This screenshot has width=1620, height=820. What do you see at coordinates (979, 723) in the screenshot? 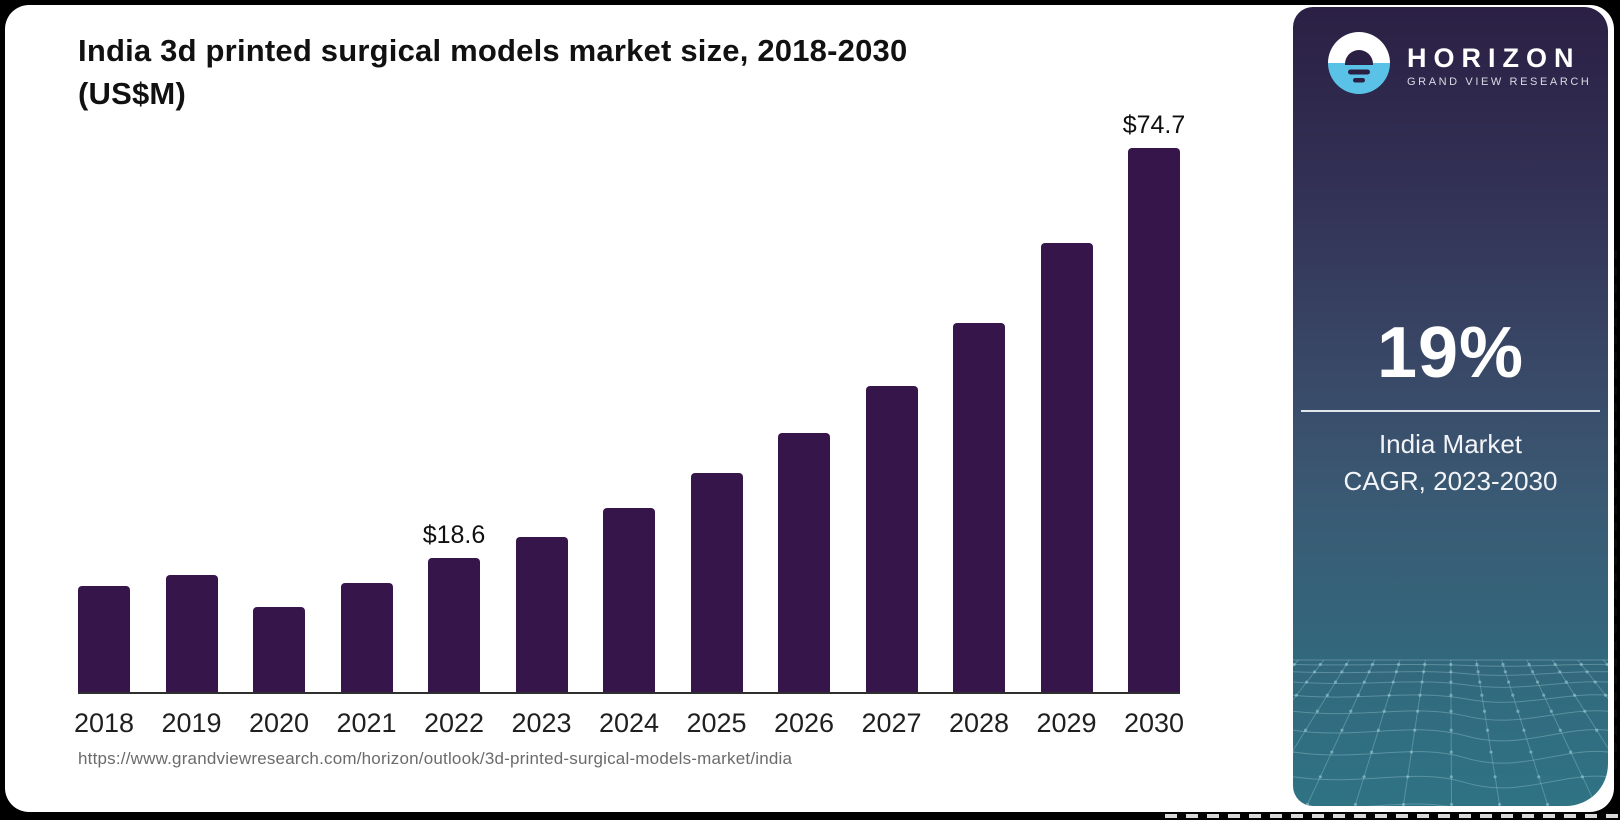
I see `x-axis-label-2028: 2028` at bounding box center [979, 723].